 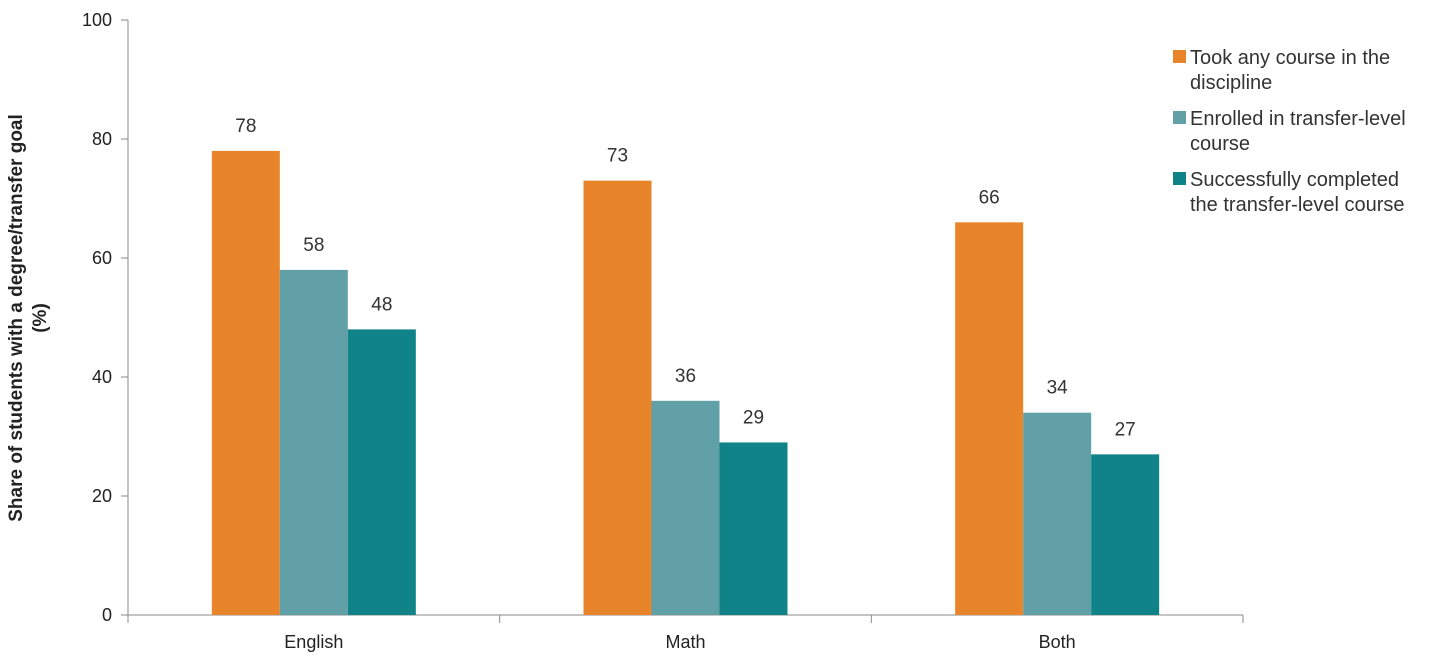 What do you see at coordinates (1294, 180) in the screenshot?
I see `legend-label: Successfully completed` at bounding box center [1294, 180].